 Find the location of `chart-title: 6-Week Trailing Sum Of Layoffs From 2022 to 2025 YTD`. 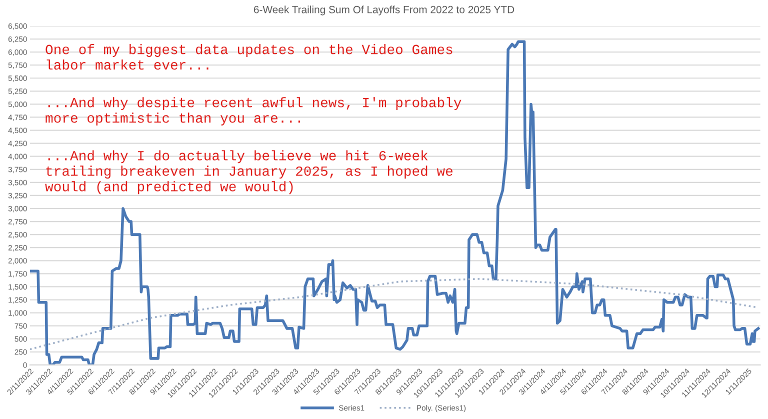

chart-title: 6-Week Trailing Sum Of Layoffs From 2022 to 2025 YTD is located at coordinates (384, 11).